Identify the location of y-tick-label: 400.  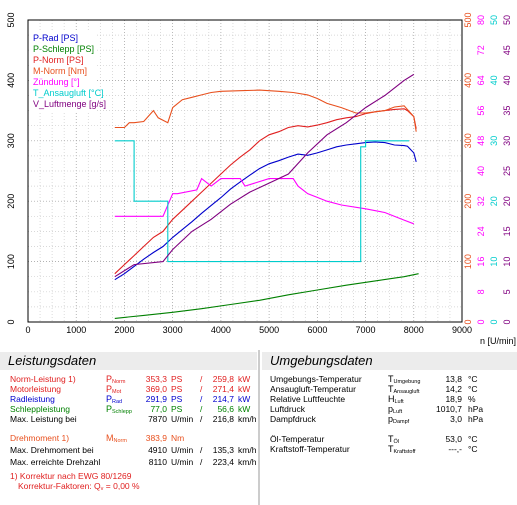
(11, 80).